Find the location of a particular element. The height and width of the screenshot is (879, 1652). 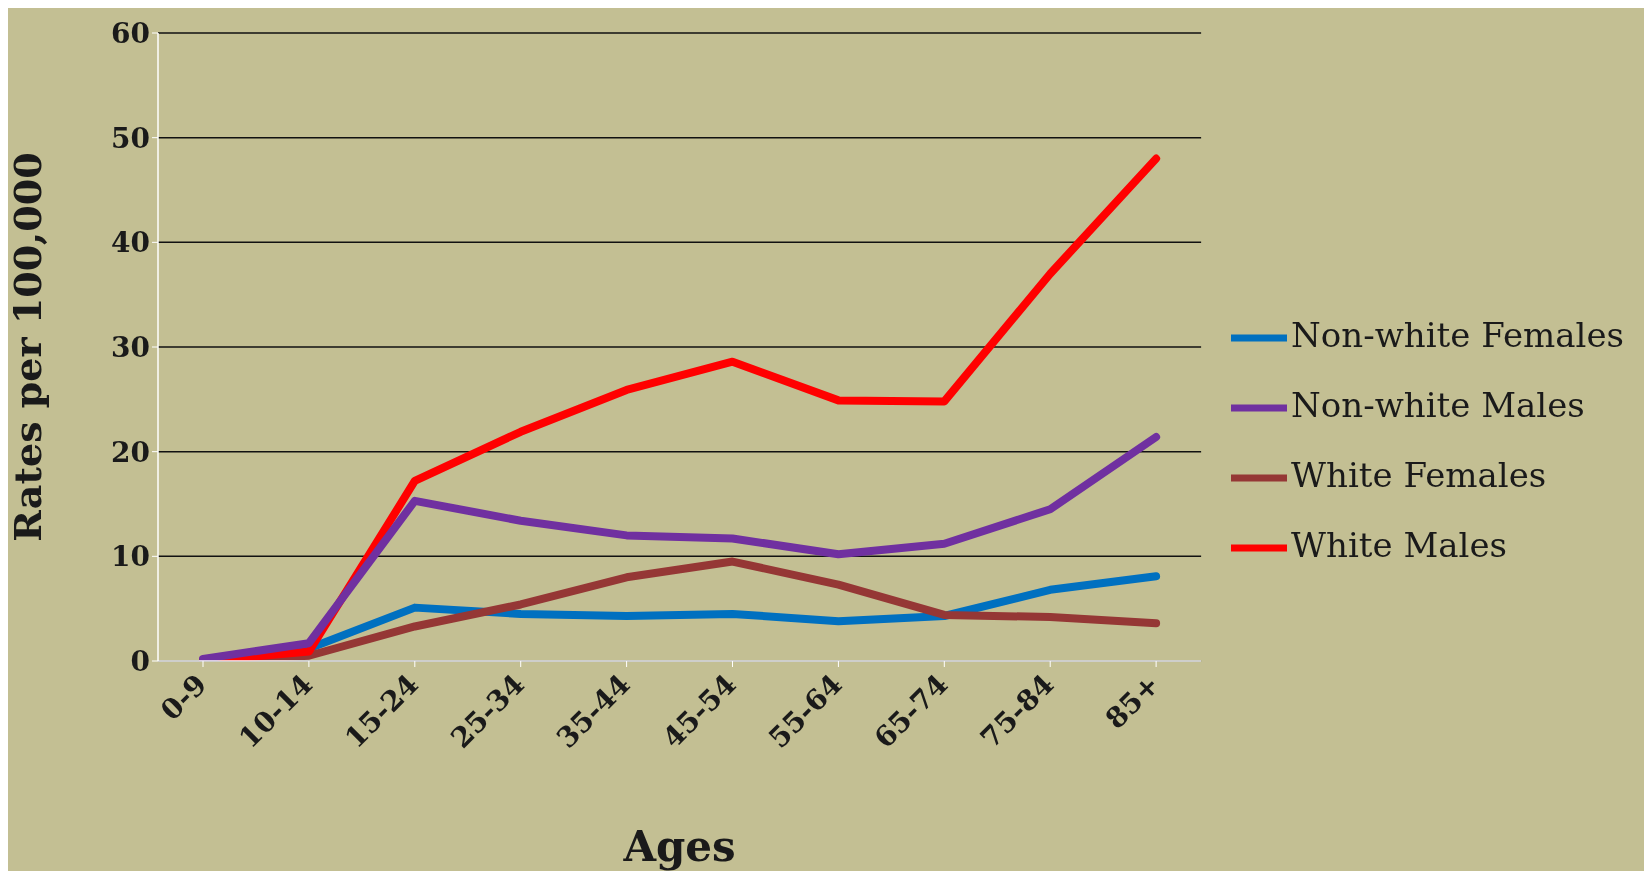

y-tick-label: 50 is located at coordinates (130, 138).